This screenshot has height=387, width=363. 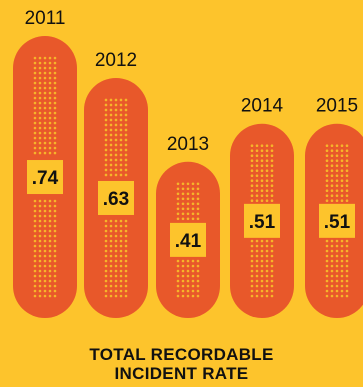 What do you see at coordinates (188, 240) in the screenshot?
I see `bandage-pad-dots` at bounding box center [188, 240].